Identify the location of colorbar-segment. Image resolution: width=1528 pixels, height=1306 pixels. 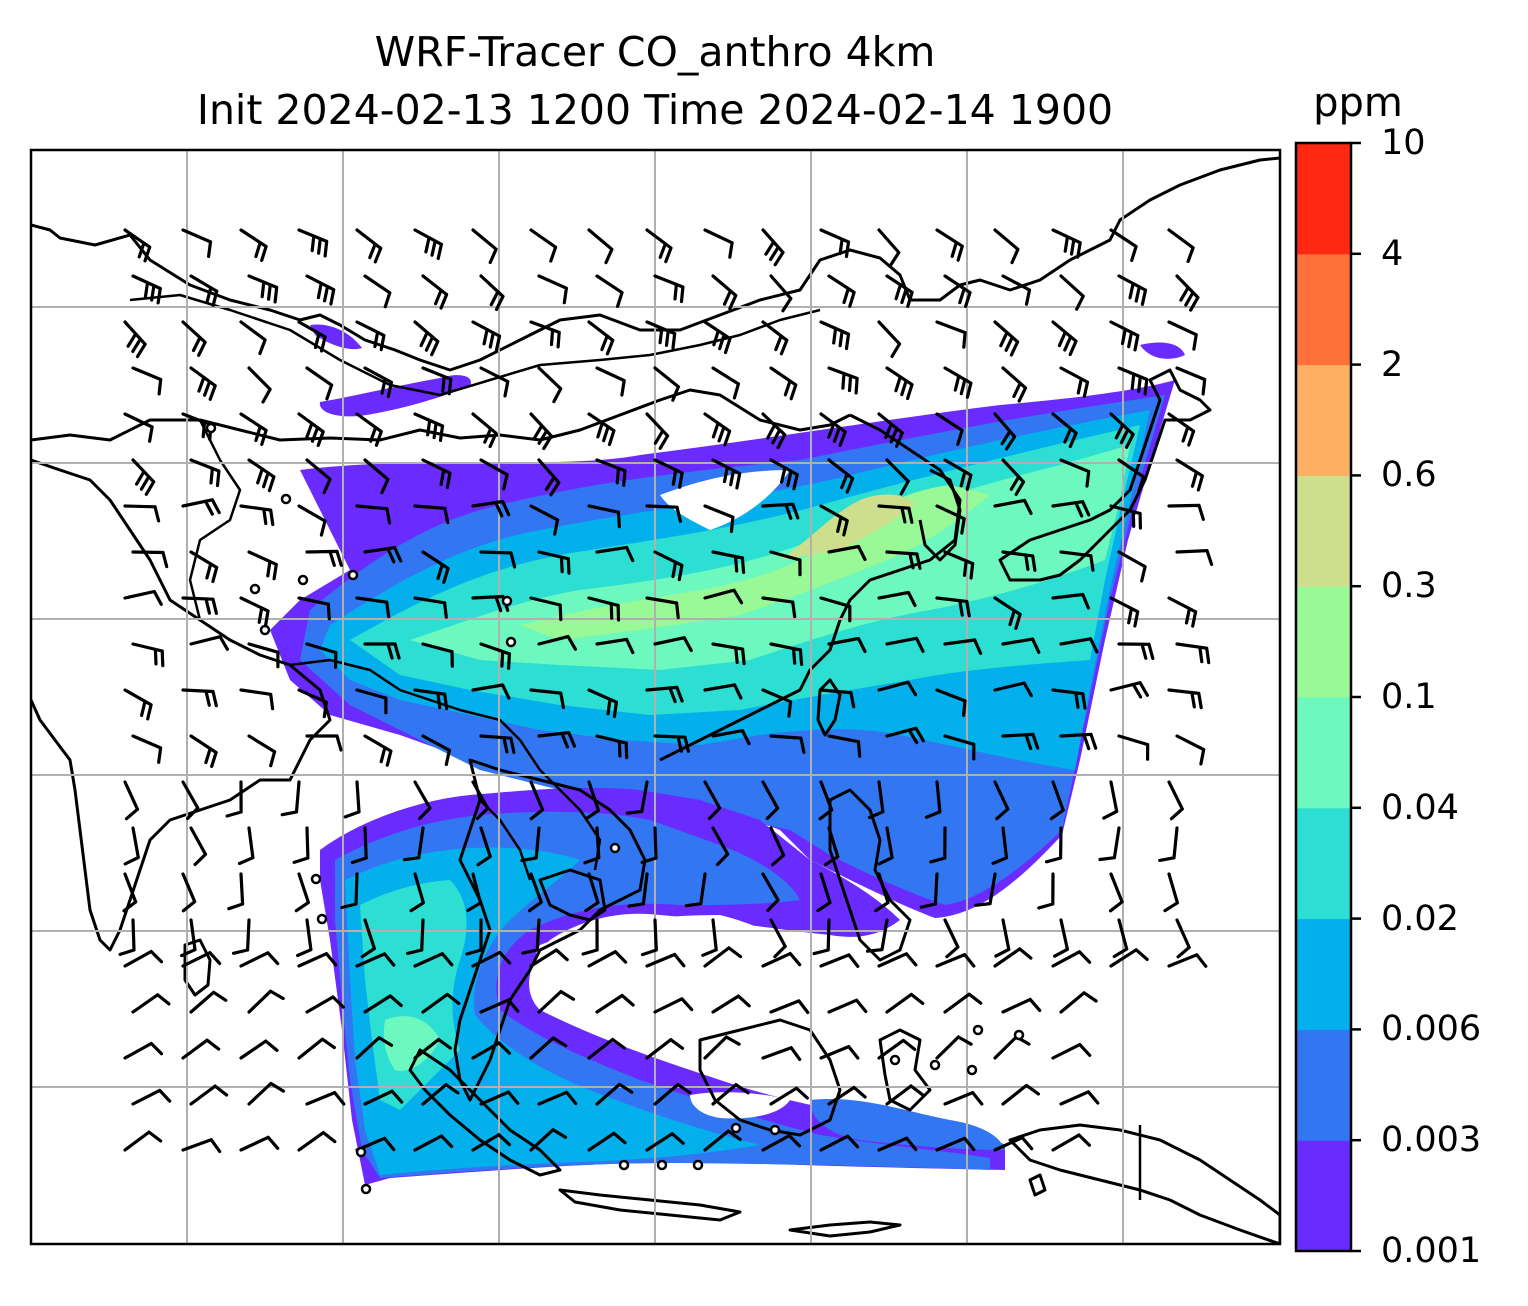
(1323, 420).